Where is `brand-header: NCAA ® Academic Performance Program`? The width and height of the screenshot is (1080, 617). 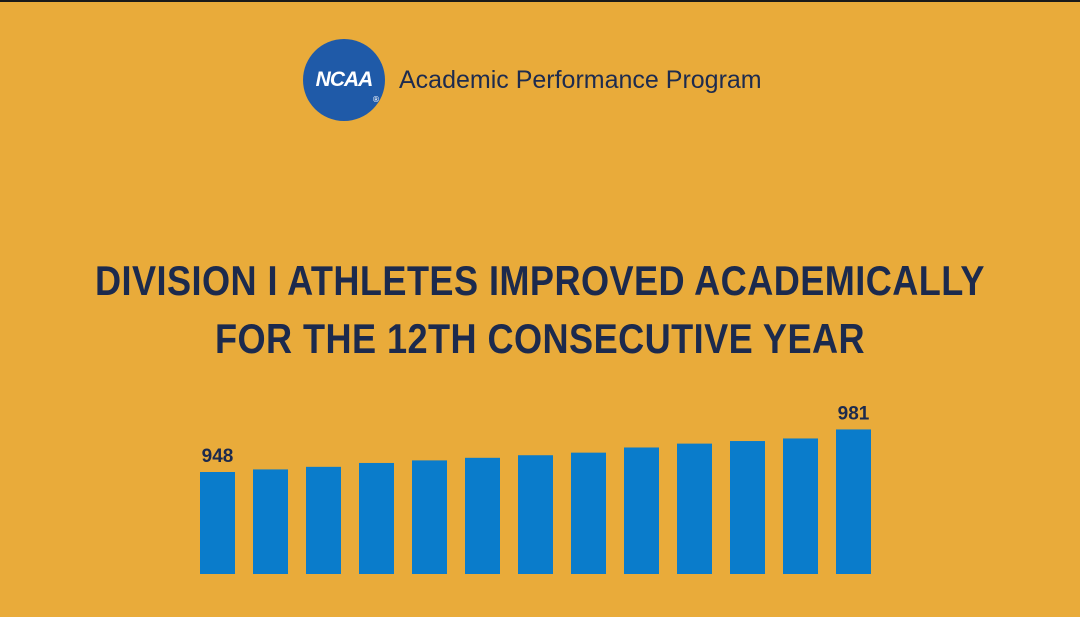 brand-header: NCAA ® Academic Performance Program is located at coordinates (532, 80).